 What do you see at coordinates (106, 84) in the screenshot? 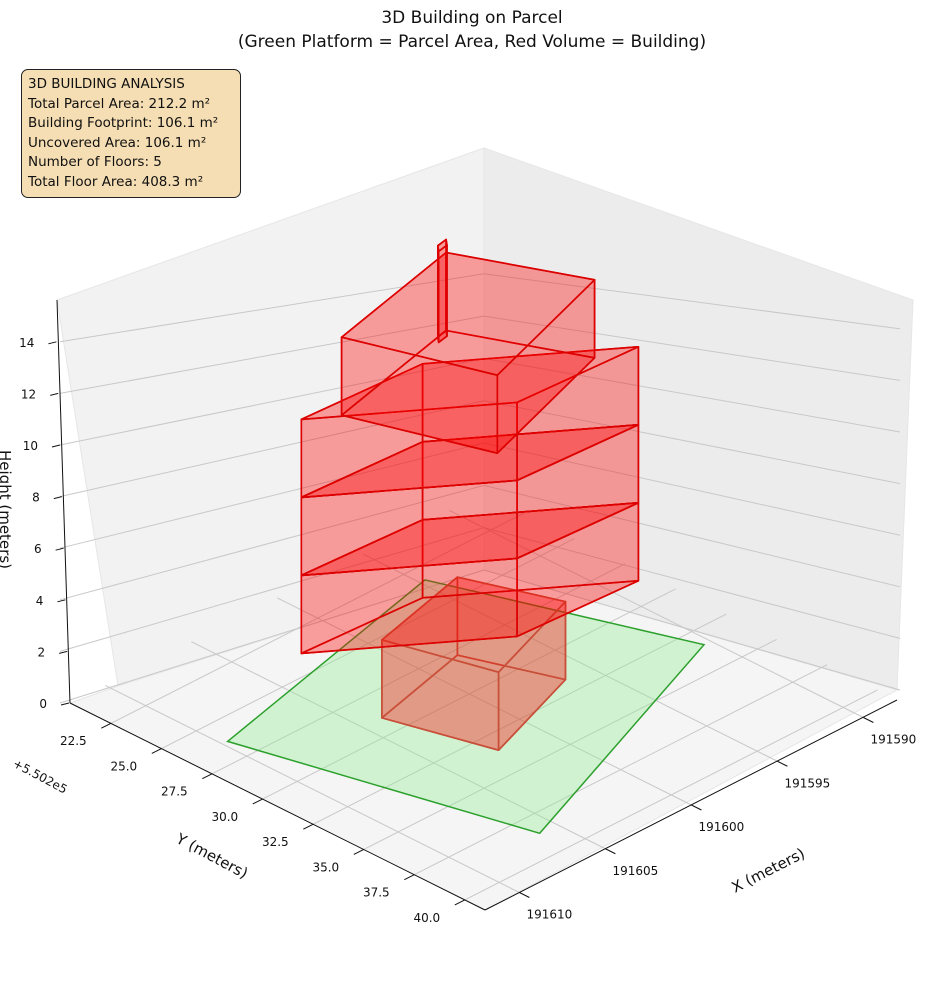
I see `info-heading: 3D BUILDING ANALYSIS` at bounding box center [106, 84].